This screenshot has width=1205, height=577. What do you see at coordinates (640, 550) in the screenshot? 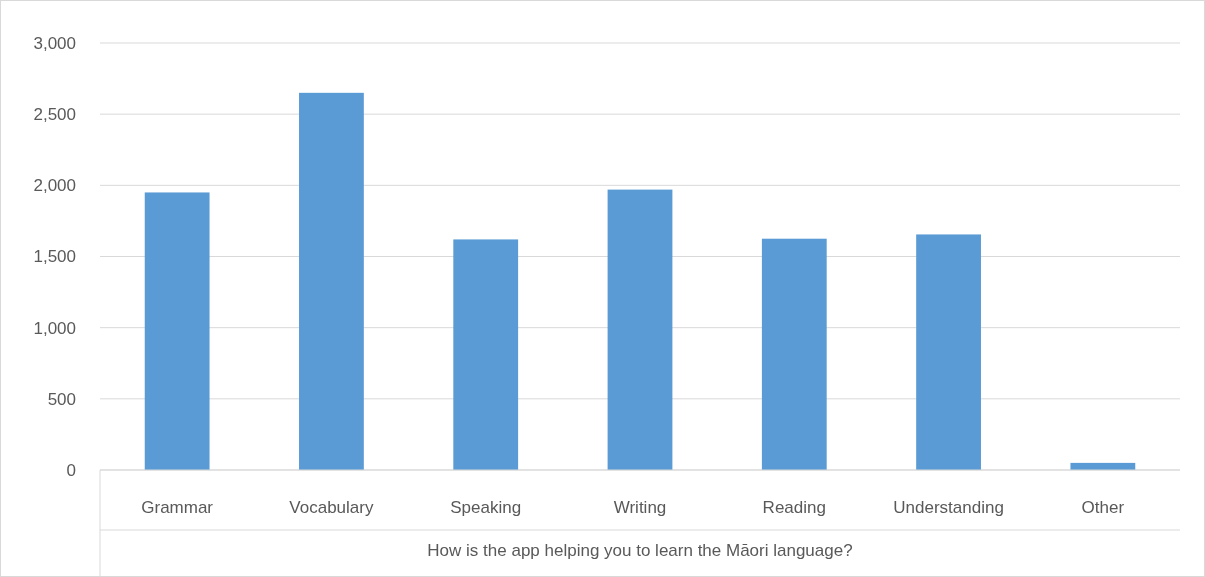
I see `x-axis-title: How is the app helping you to learn the Māori language?` at bounding box center [640, 550].